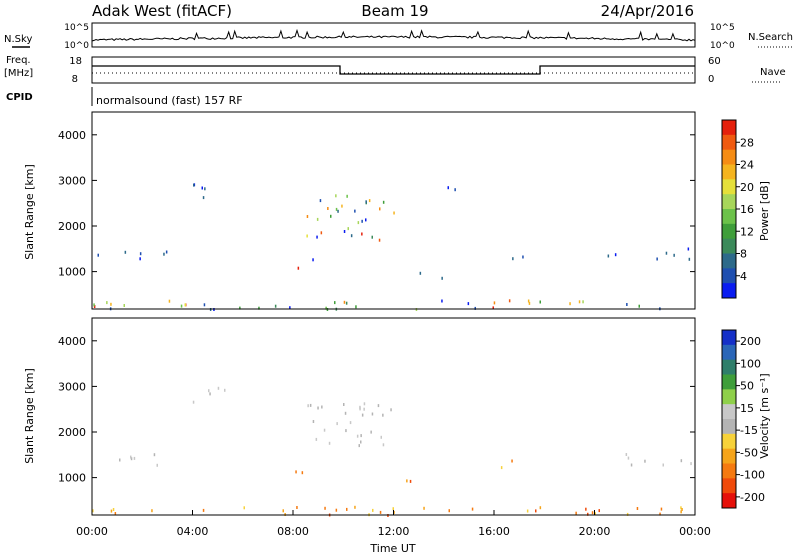  I want to click on noise-panel, so click(393, 35).